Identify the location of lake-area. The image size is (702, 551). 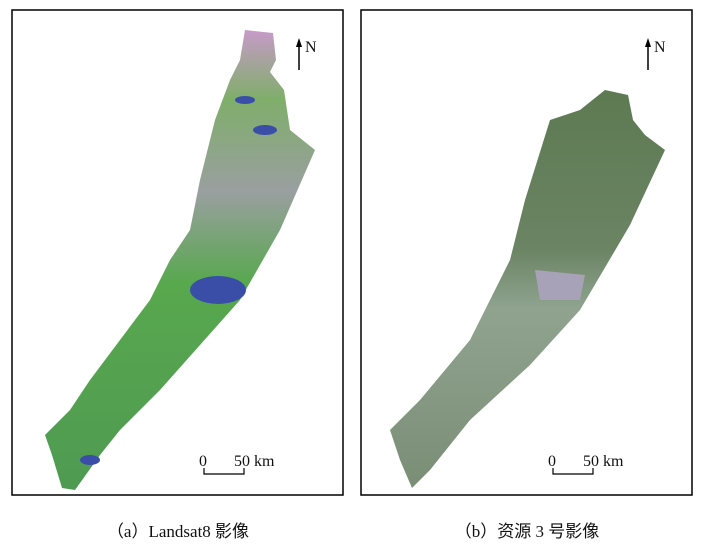
(560, 285).